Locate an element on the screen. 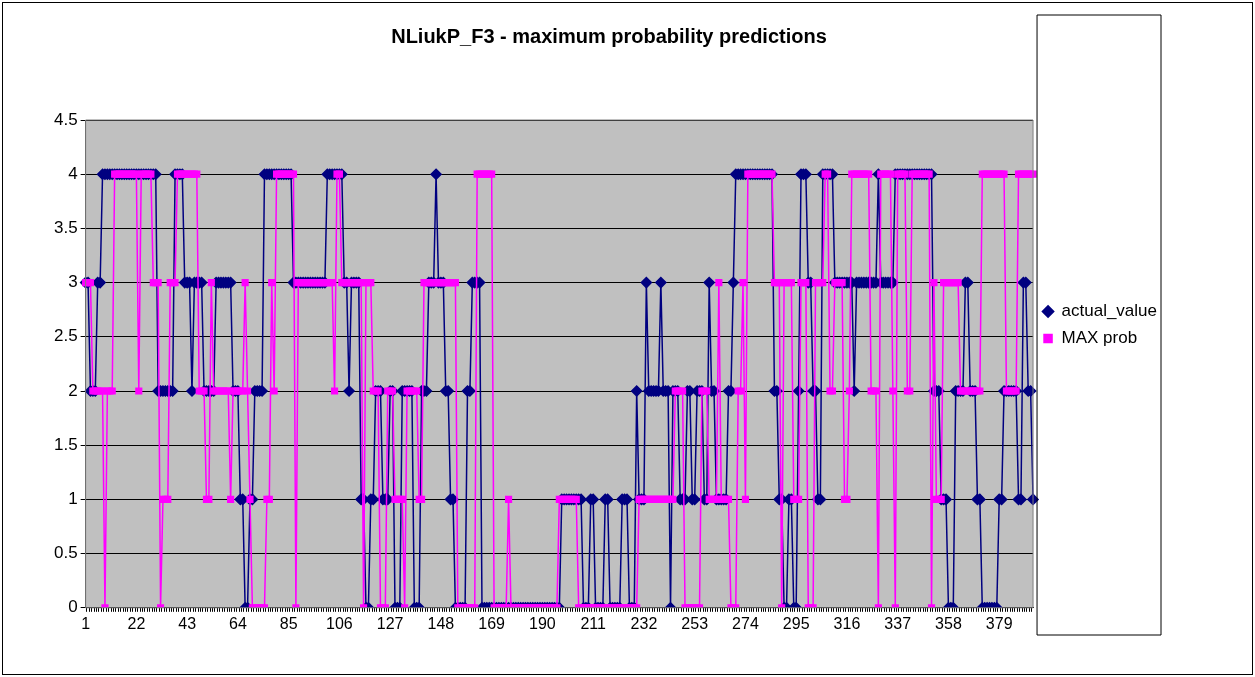 This screenshot has height=677, width=1255. x-tick-label: 127 is located at coordinates (390, 623).